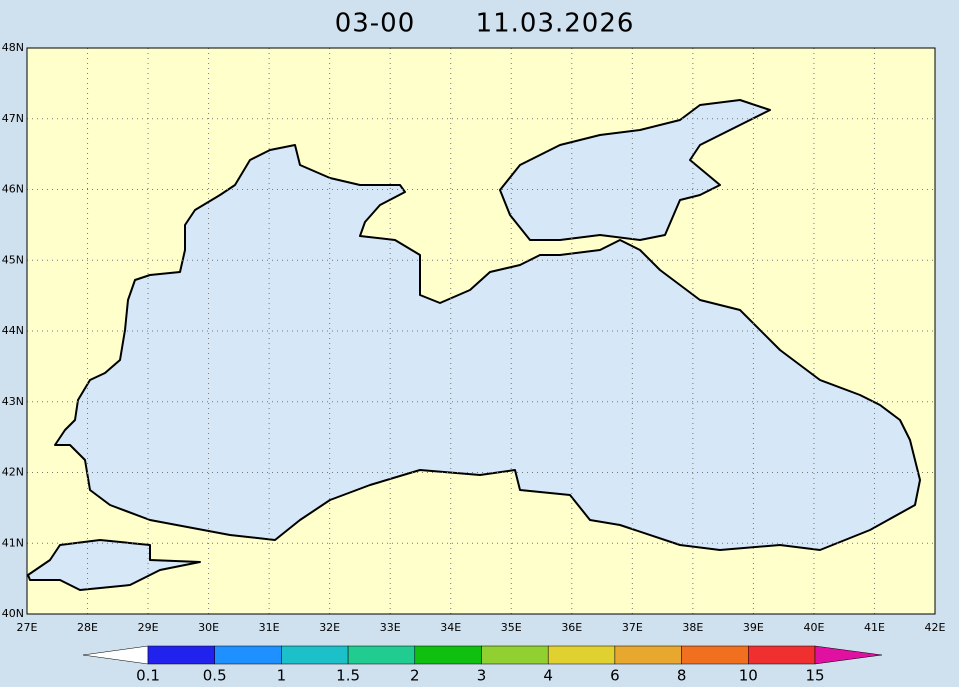 The image size is (959, 687). Describe the element at coordinates (148, 627) in the screenshot. I see `lon-tick-label: 29E` at that location.